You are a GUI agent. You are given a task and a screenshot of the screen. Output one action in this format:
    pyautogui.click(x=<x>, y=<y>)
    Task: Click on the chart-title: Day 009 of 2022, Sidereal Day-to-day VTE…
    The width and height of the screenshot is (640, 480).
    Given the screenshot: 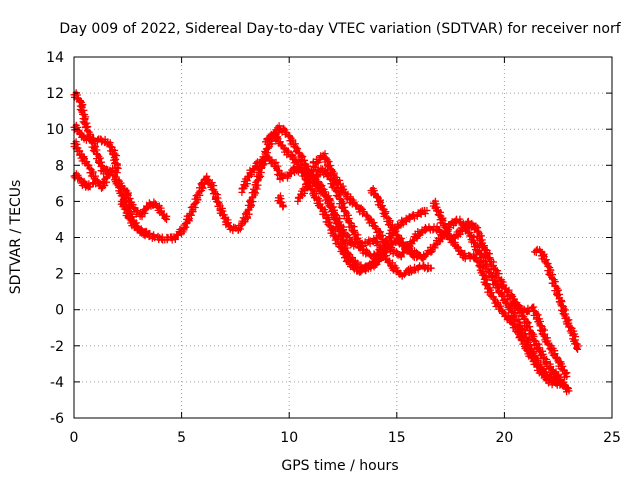 What is the action you would take?
    pyautogui.click(x=340, y=29)
    